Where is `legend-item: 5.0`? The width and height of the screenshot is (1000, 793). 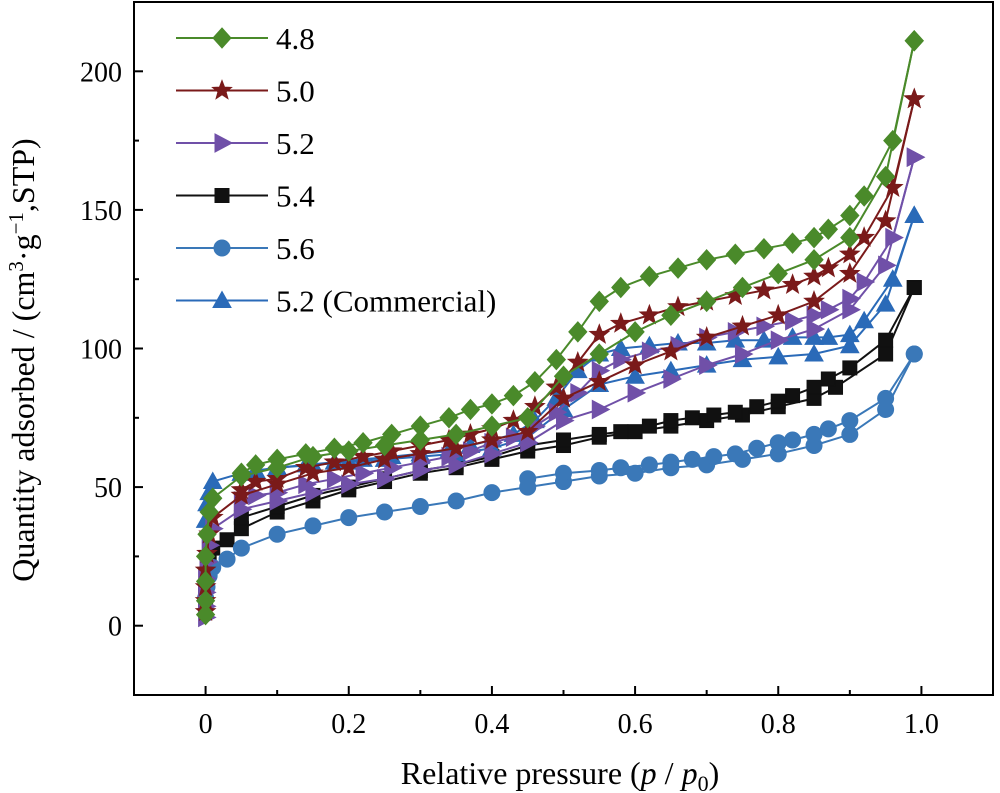
legend-item: 5.0 is located at coordinates (245, 91).